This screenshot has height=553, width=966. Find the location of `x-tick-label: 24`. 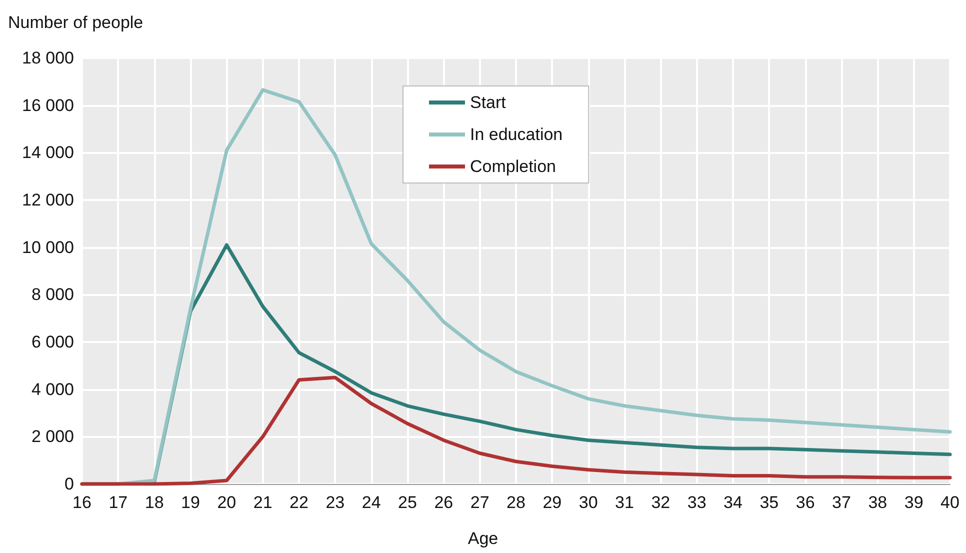

x-tick-label: 24 is located at coordinates (371, 502).